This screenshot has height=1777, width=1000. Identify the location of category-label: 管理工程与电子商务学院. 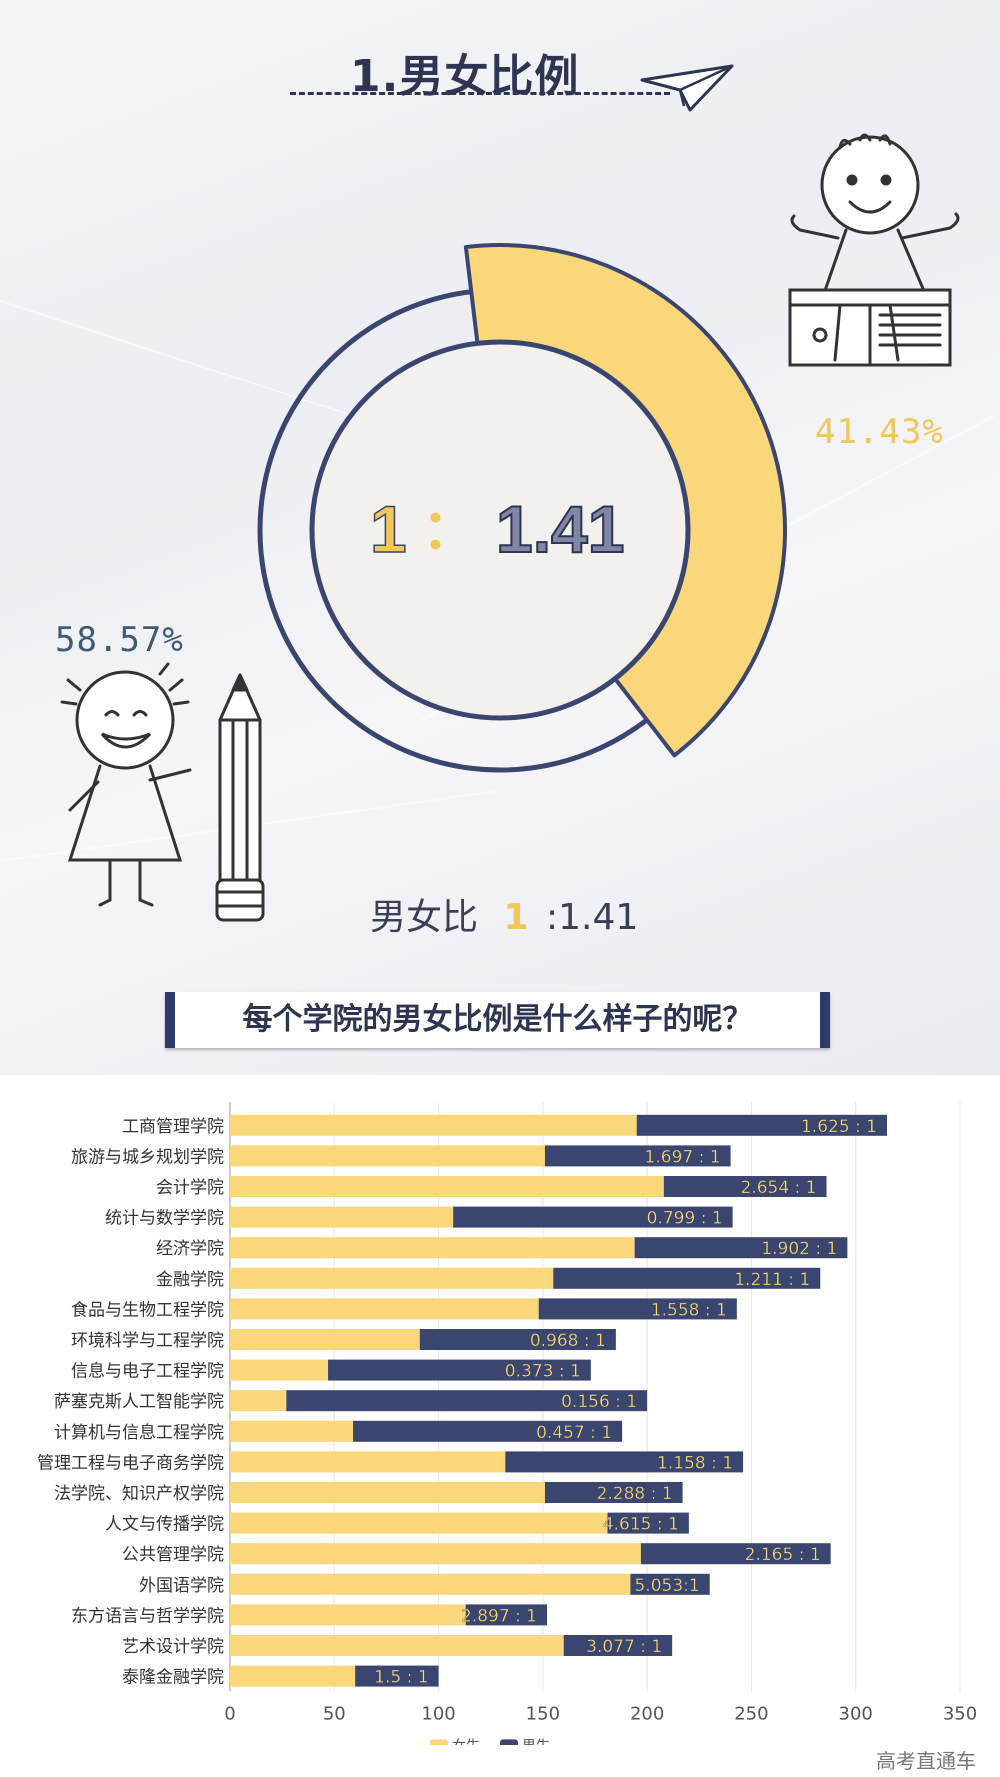
(130, 1463).